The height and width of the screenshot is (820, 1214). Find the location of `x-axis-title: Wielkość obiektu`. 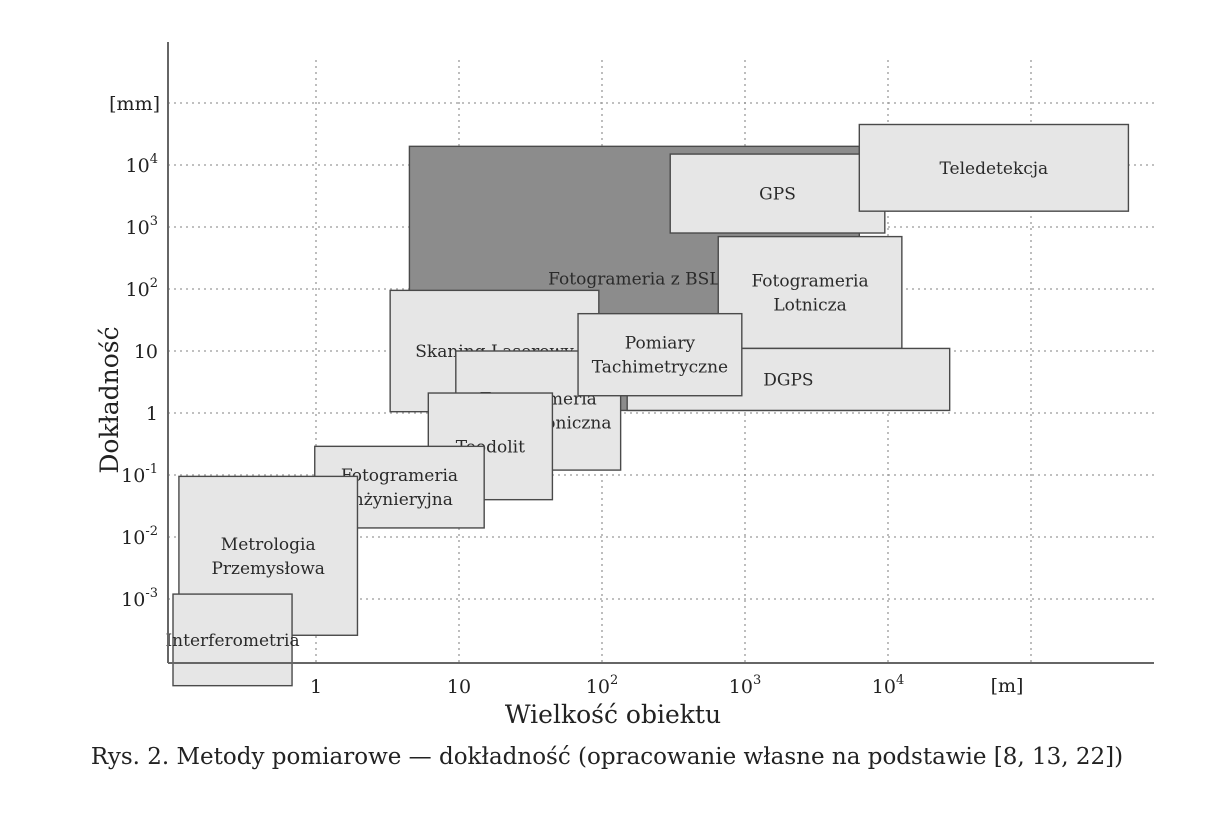

x-axis-title: Wielkość obiektu is located at coordinates (613, 714).